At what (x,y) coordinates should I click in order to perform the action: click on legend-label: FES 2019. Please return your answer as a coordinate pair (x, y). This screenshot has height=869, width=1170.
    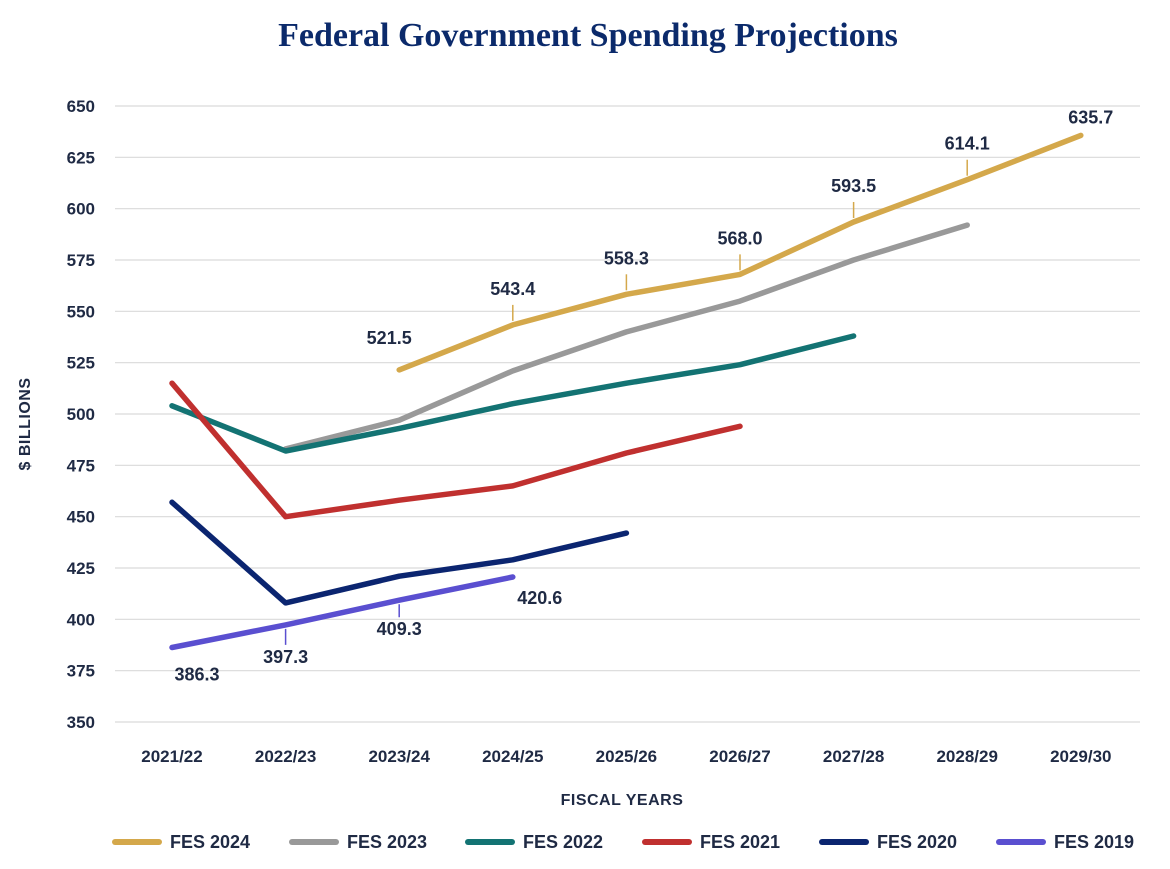
    Looking at the image, I should click on (1094, 842).